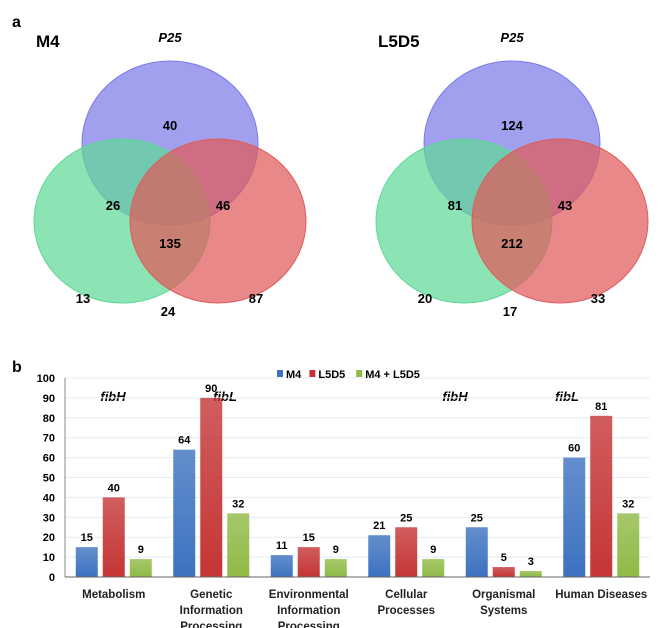 The width and height of the screenshot is (662, 628). I want to click on venn-region-fibh-fibl: 17, so click(510, 311).